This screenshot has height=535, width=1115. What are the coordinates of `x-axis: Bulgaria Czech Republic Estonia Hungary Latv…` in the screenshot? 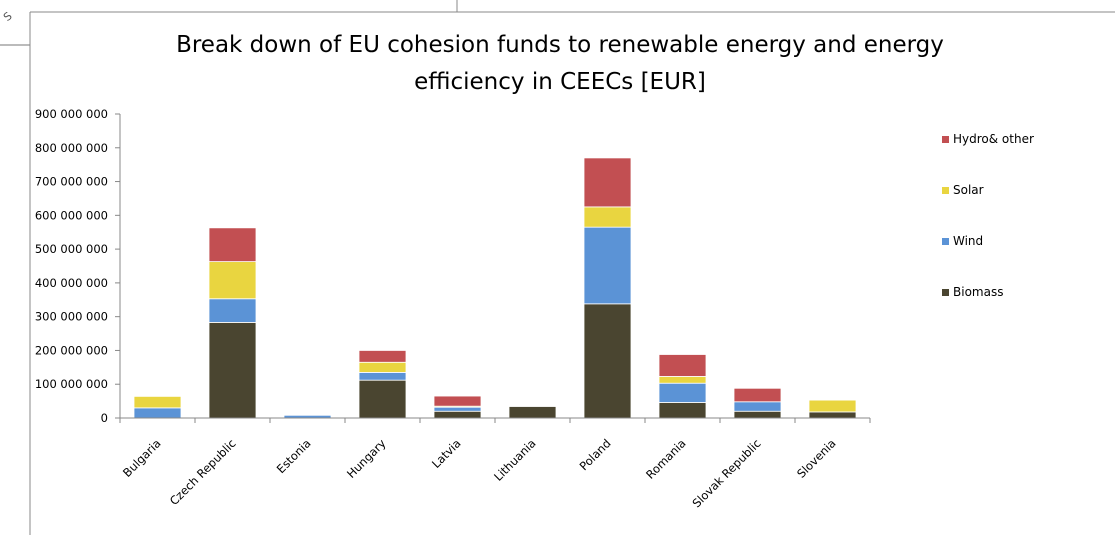 It's located at (495, 463).